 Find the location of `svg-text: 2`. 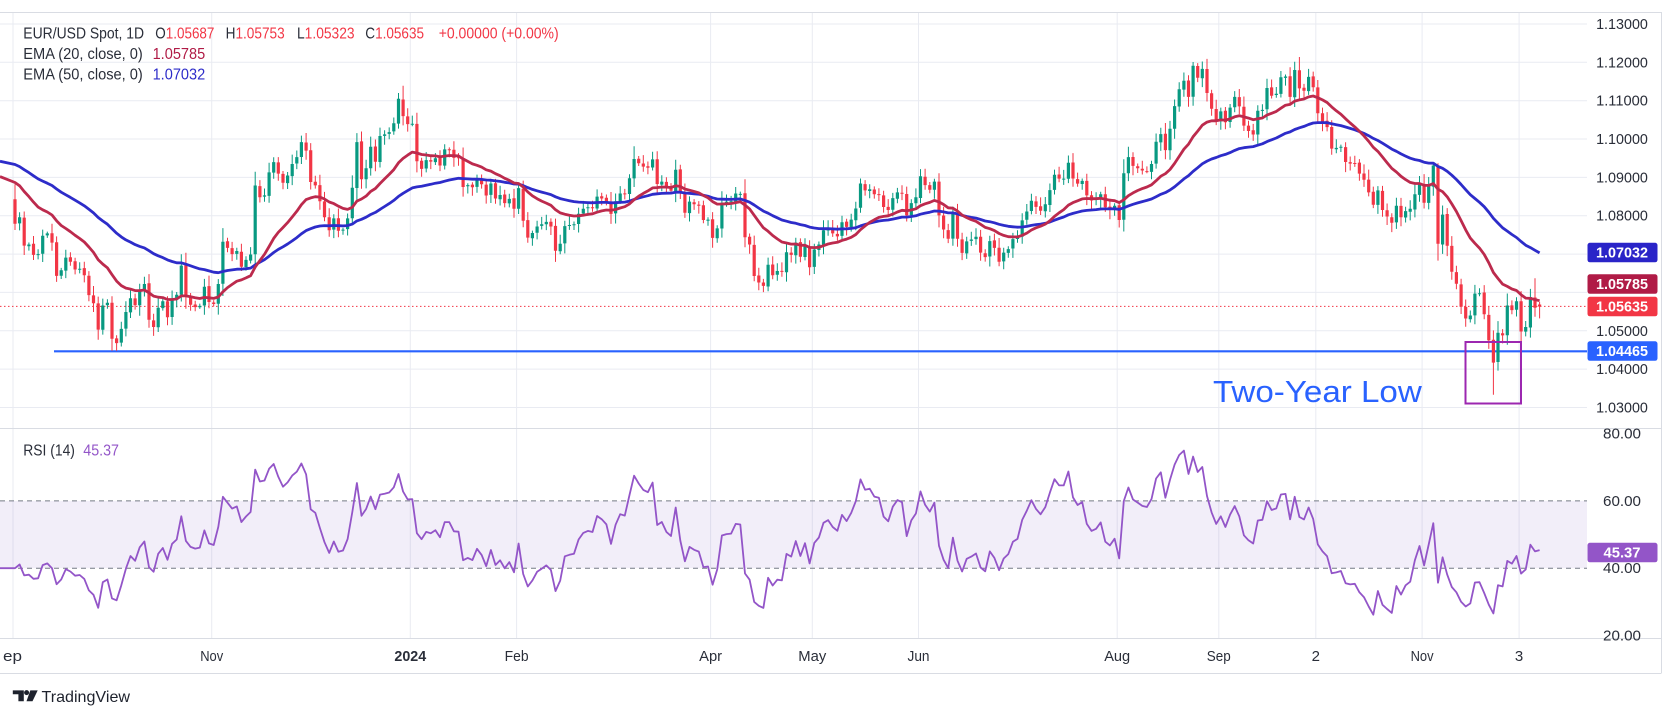

svg-text: 2 is located at coordinates (1316, 656).